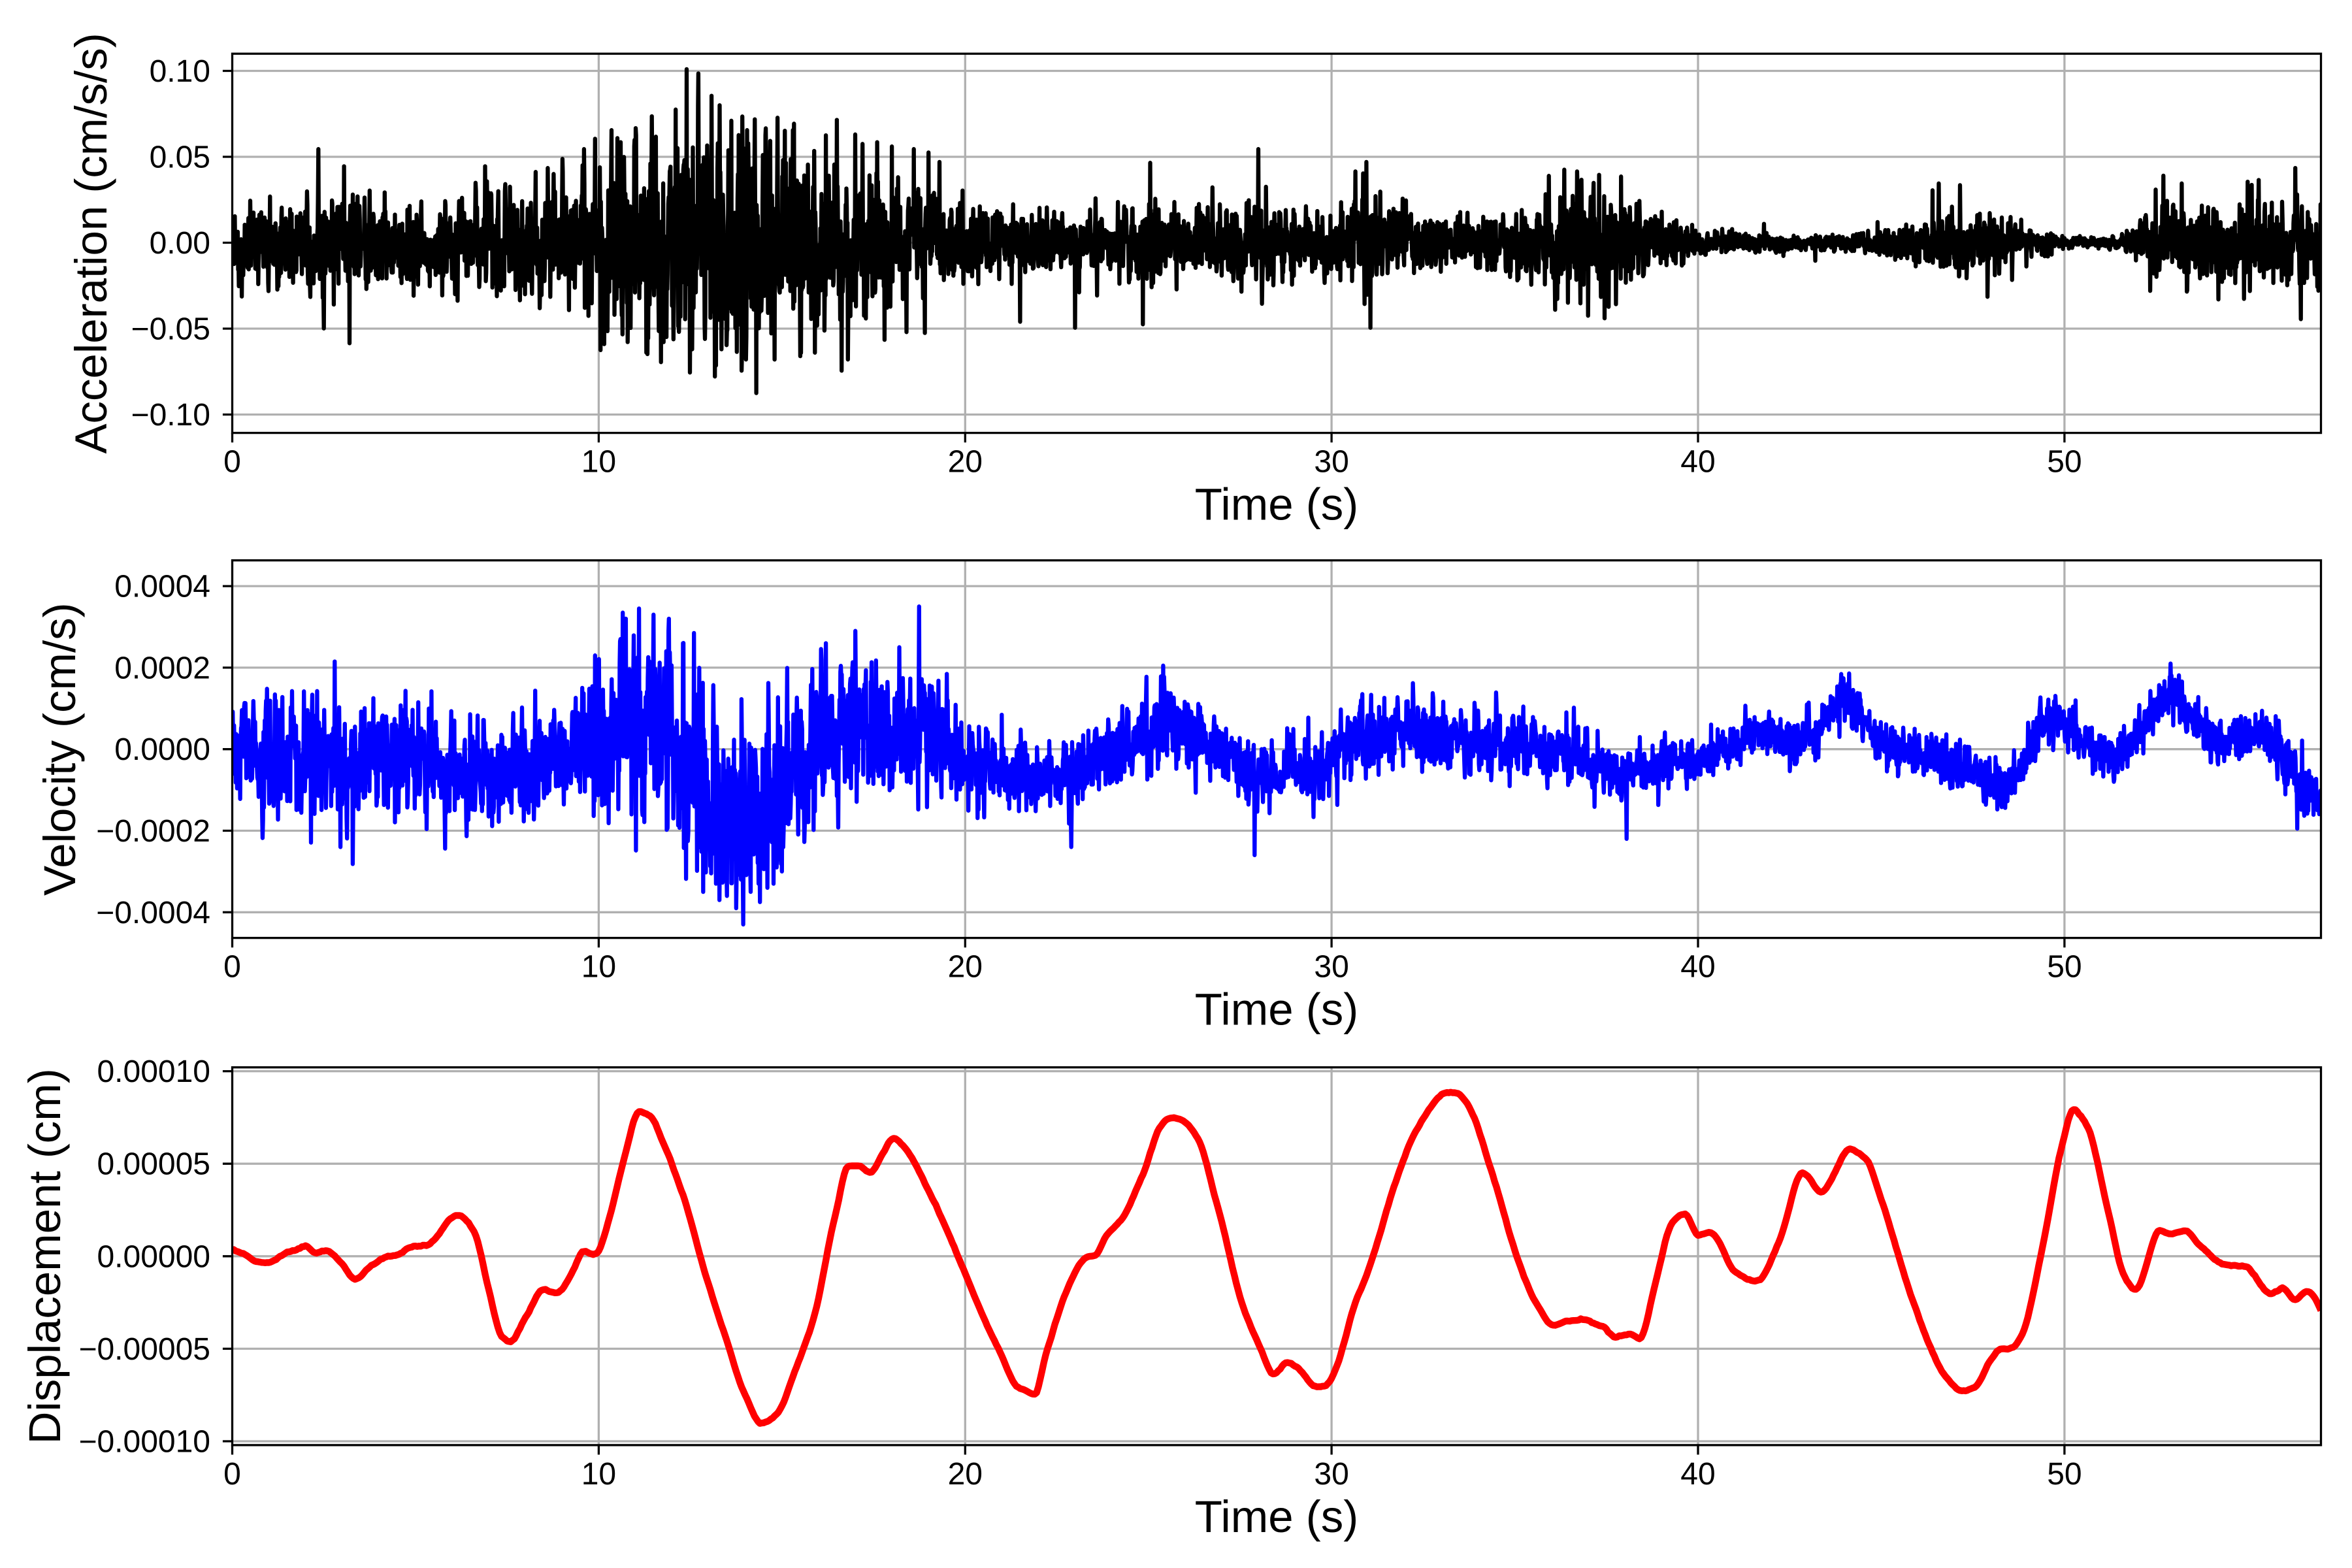 The width and height of the screenshot is (2352, 1568). Describe the element at coordinates (91, 243) in the screenshot. I see `svg-text: Acceleration (cm/s/s)` at that location.